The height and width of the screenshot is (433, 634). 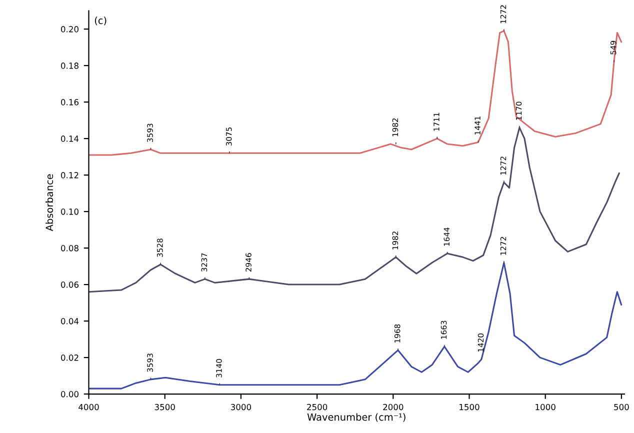 I want to click on y-tick-label: 0.02, so click(x=69, y=357).